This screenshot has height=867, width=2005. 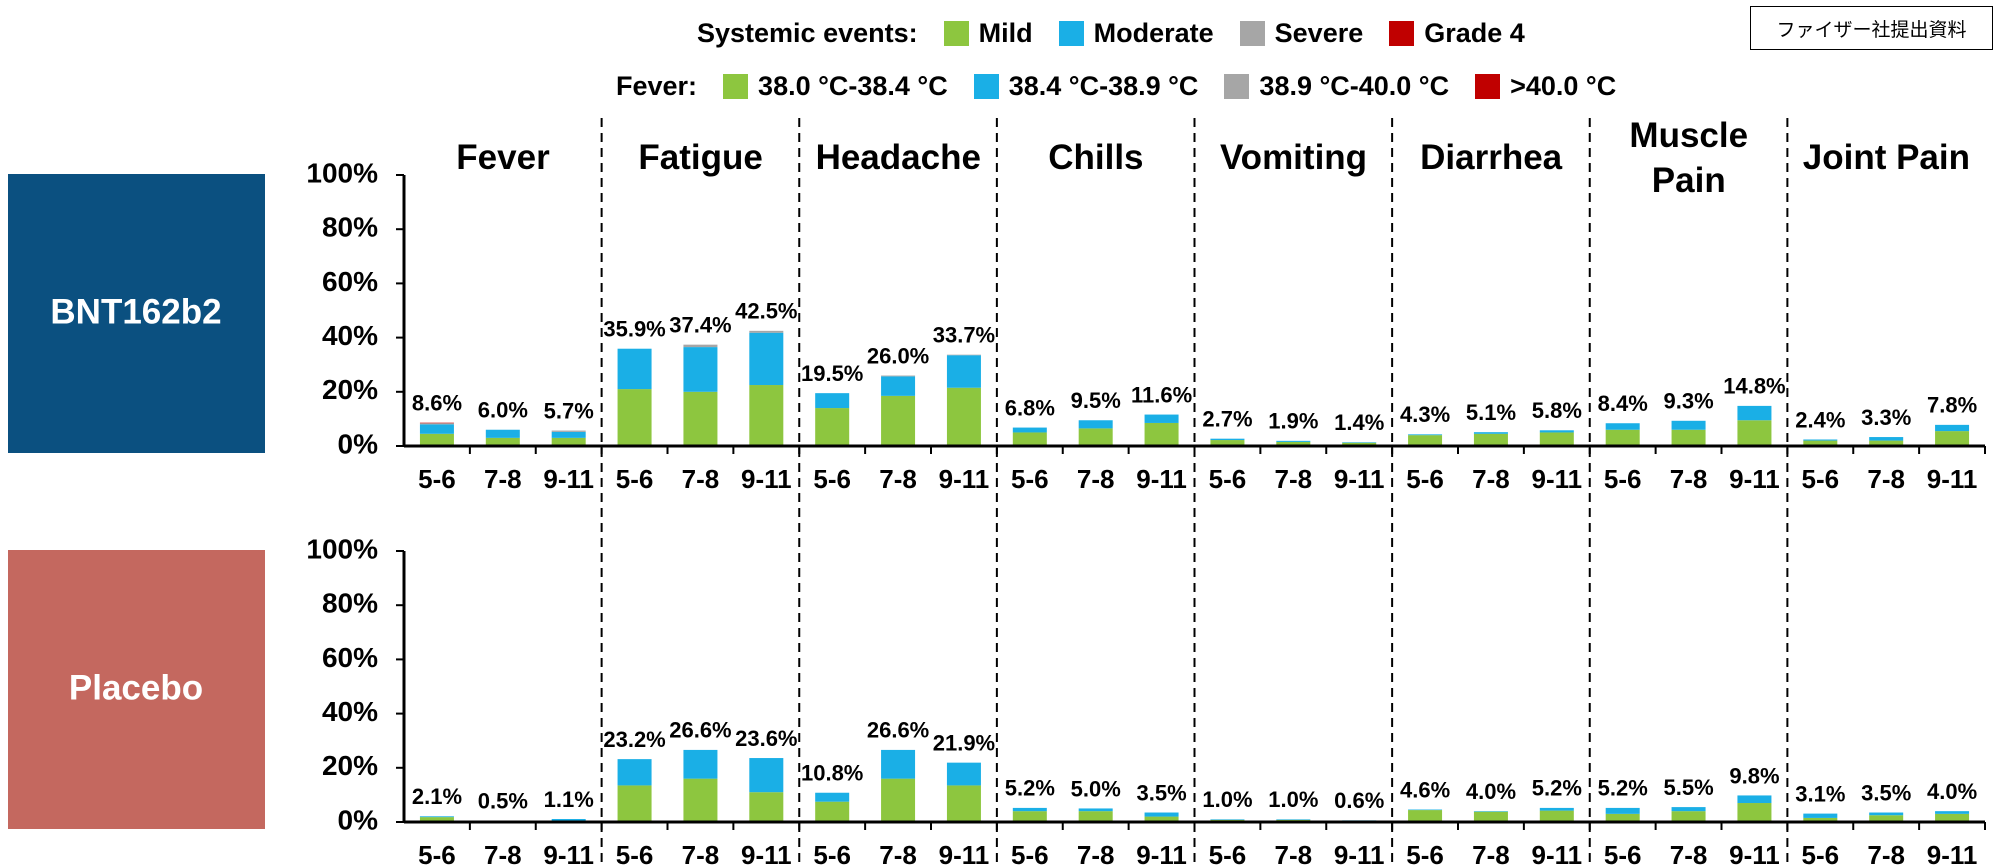 I want to click on source-note: ファイザー社提出資料, so click(x=1871, y=28).